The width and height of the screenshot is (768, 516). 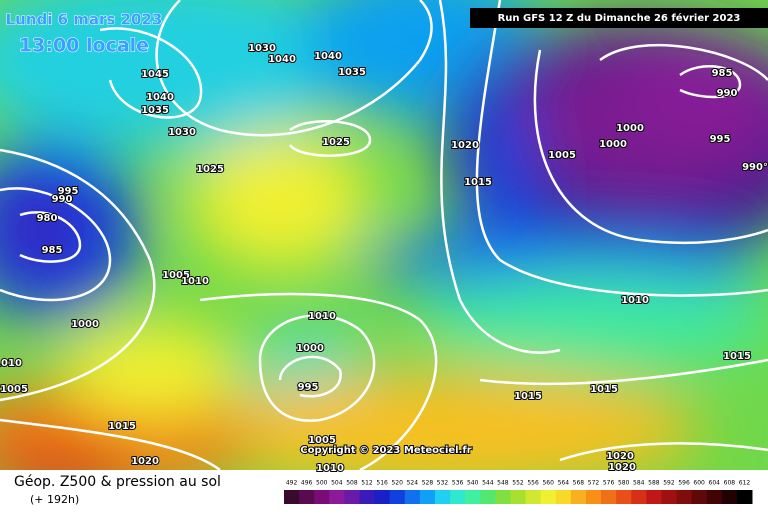 I want to click on footer-lead: (+ 192h), so click(x=54, y=499).